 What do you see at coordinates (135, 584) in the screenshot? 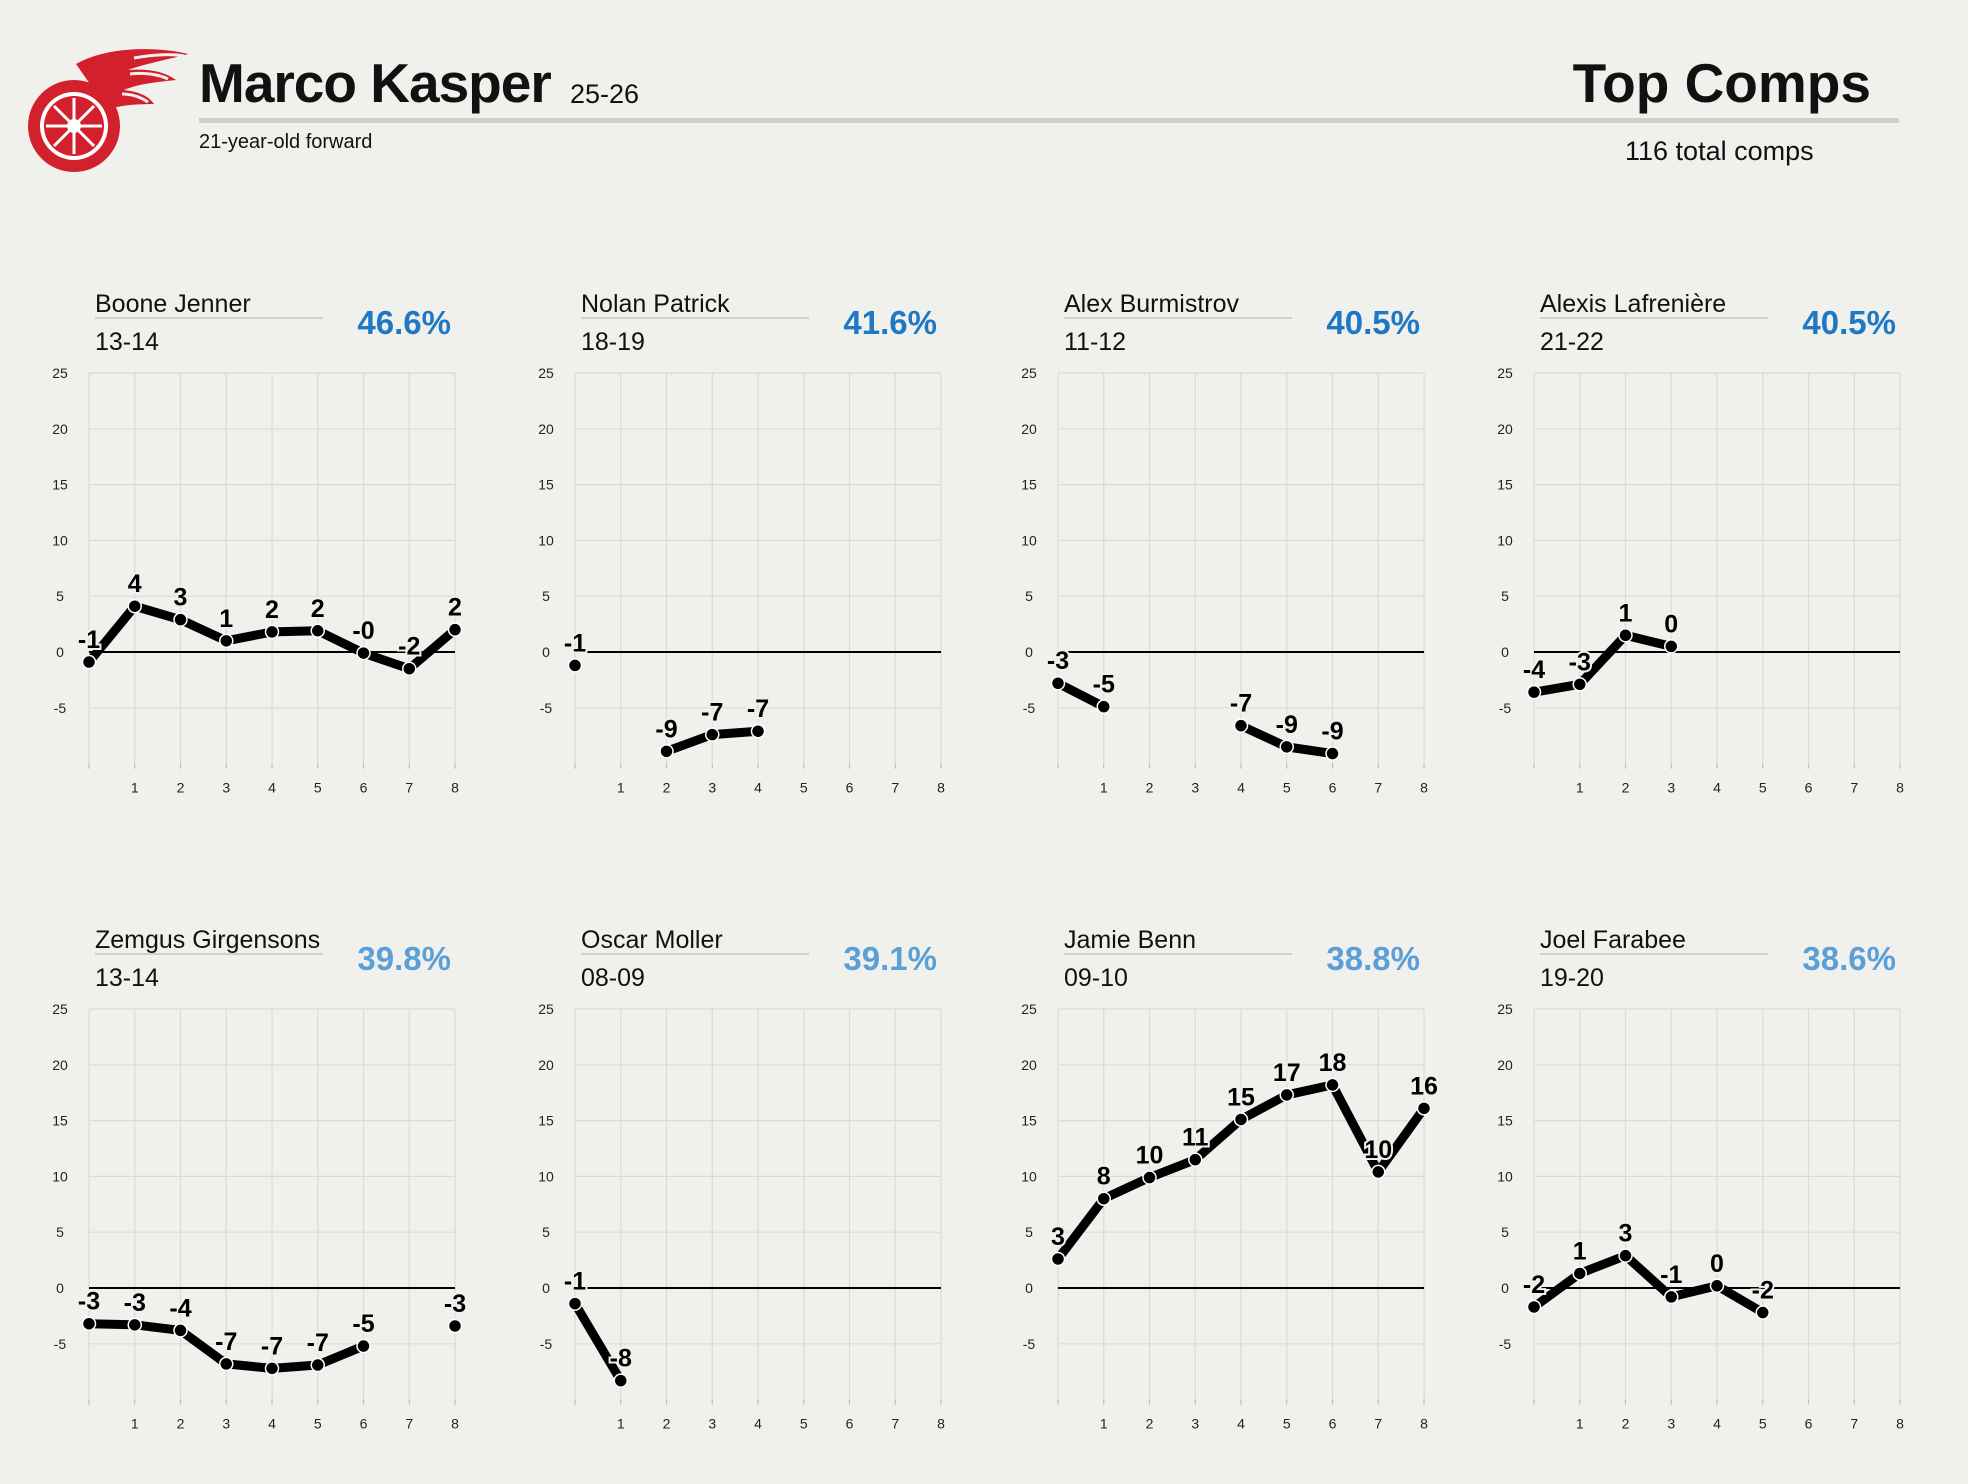
I see `data-label: 4` at bounding box center [135, 584].